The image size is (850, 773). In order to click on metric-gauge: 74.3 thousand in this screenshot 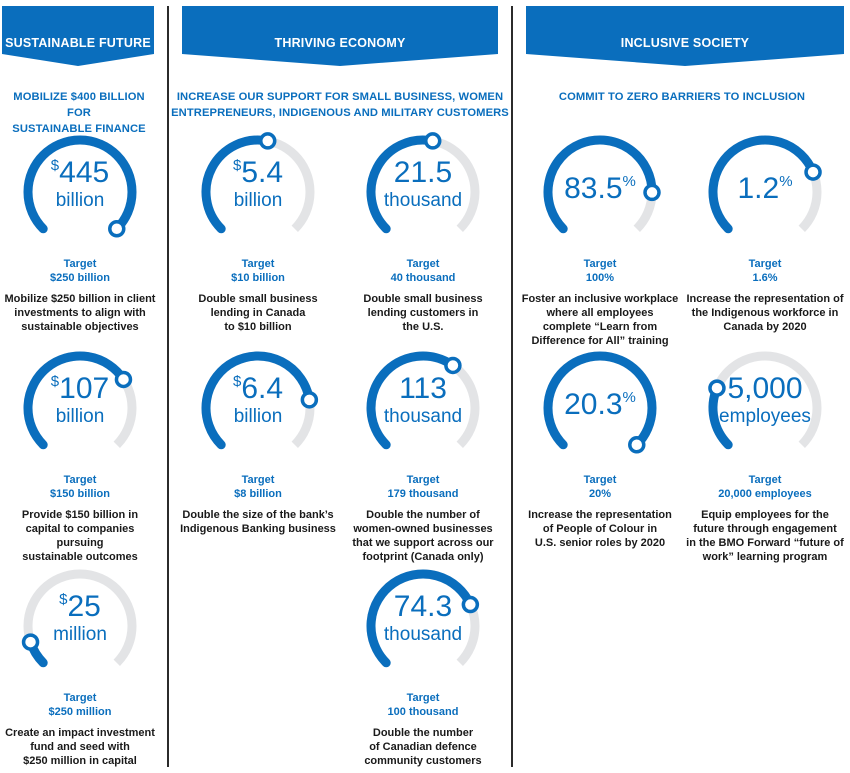, I will do `click(423, 626)`.